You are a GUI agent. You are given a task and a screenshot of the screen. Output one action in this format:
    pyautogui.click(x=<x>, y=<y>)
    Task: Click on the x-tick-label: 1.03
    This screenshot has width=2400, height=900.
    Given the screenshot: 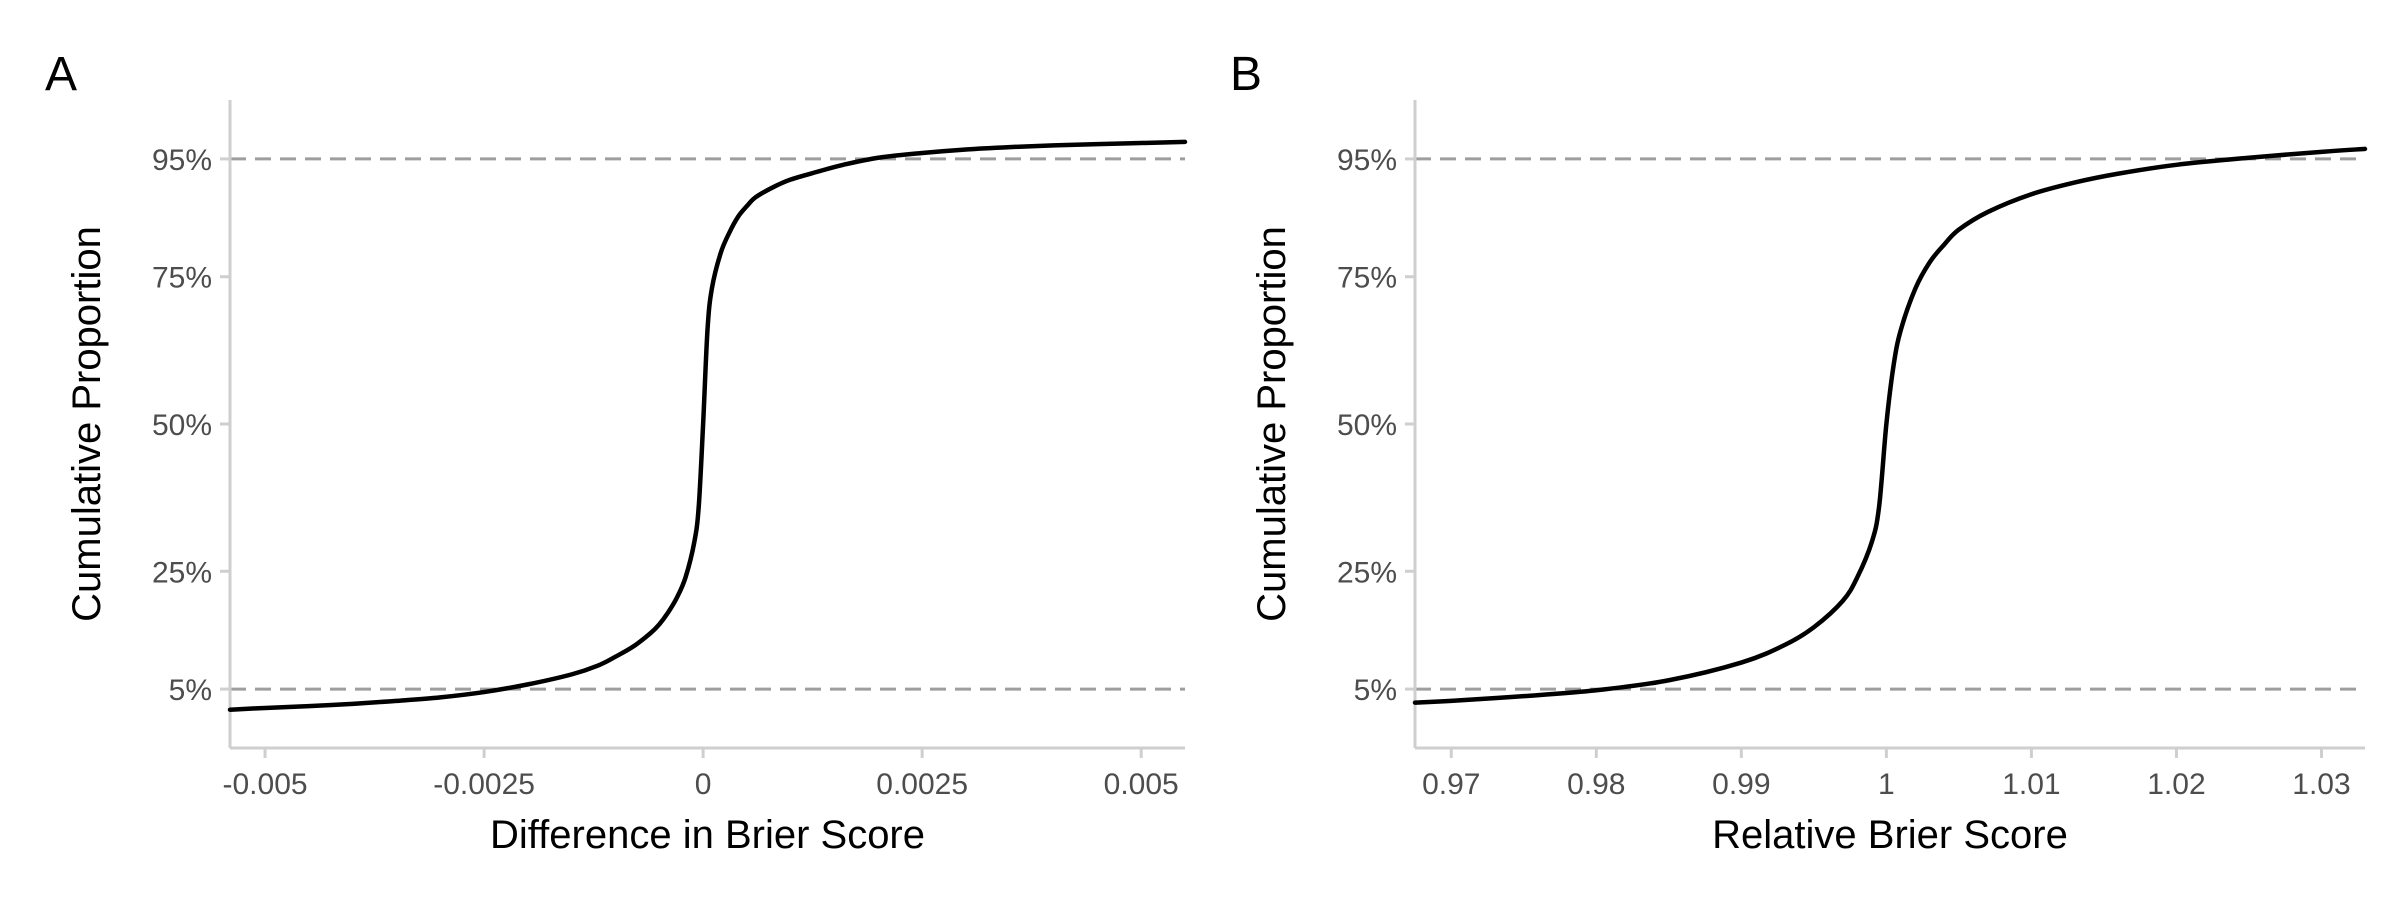 What is the action you would take?
    pyautogui.click(x=2321, y=784)
    